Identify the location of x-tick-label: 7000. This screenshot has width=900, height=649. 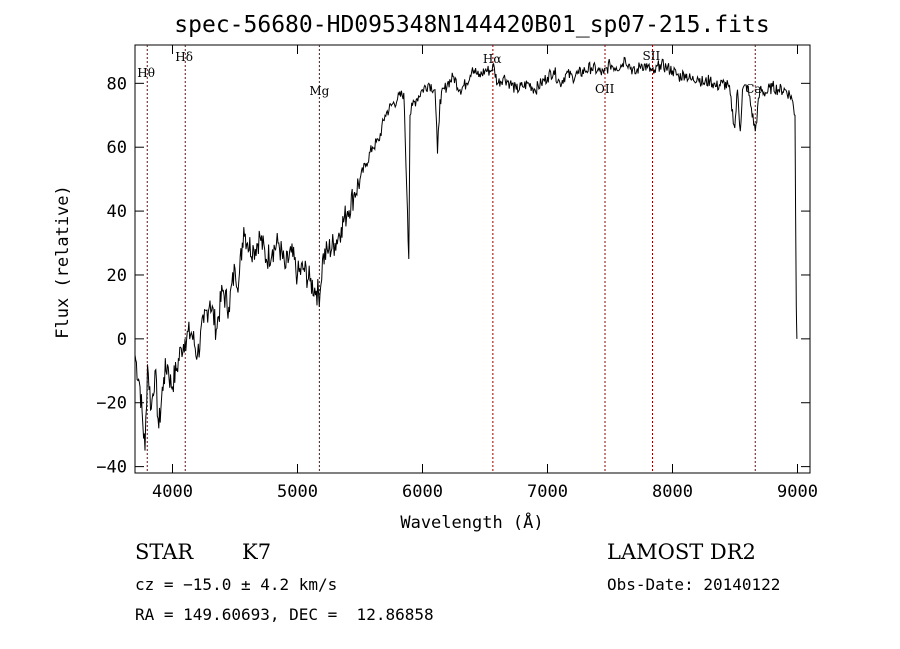
(547, 492).